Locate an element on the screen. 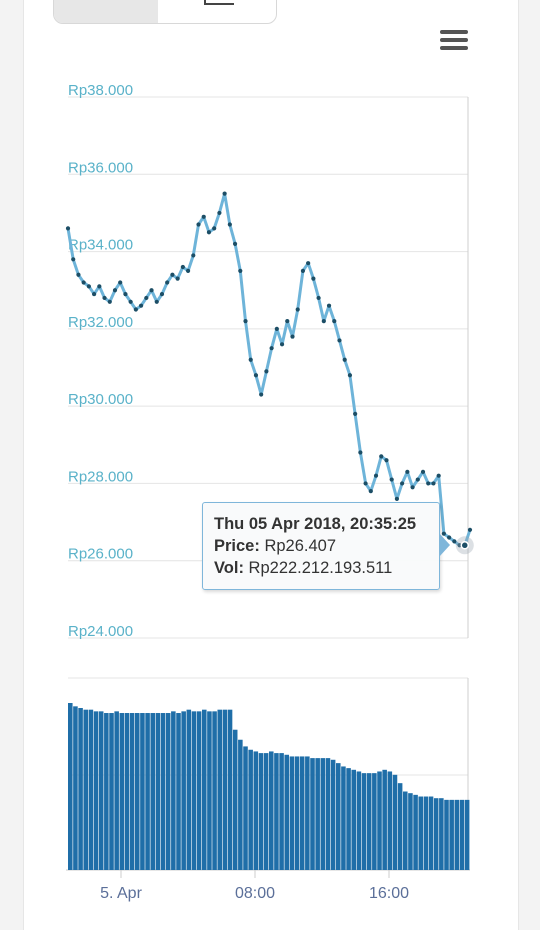 The image size is (540, 930). y-tick-label: Rp36.000 is located at coordinates (100, 167).